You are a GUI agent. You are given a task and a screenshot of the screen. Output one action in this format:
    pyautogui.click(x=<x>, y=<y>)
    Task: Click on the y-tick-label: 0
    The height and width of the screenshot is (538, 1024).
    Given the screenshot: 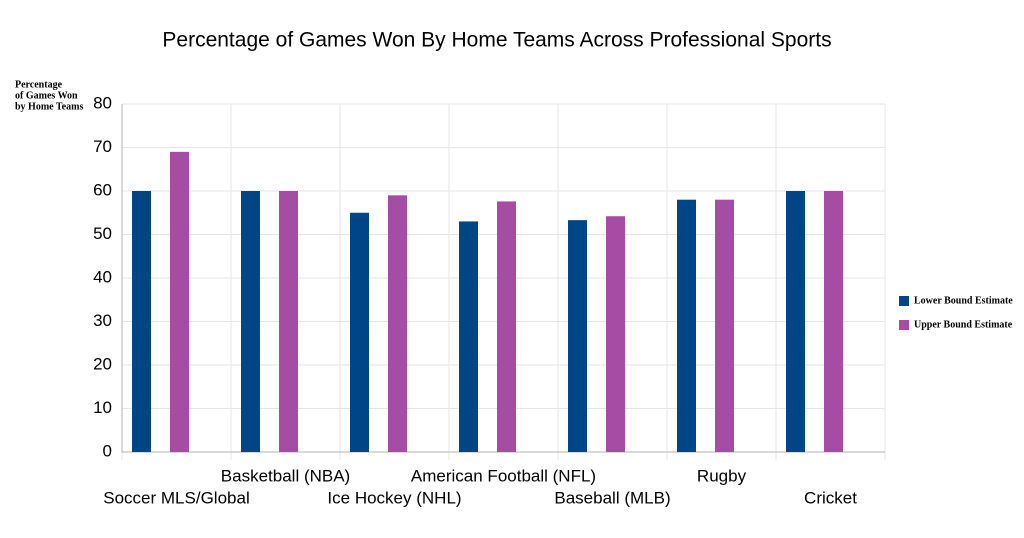 What is the action you would take?
    pyautogui.click(x=107, y=450)
    